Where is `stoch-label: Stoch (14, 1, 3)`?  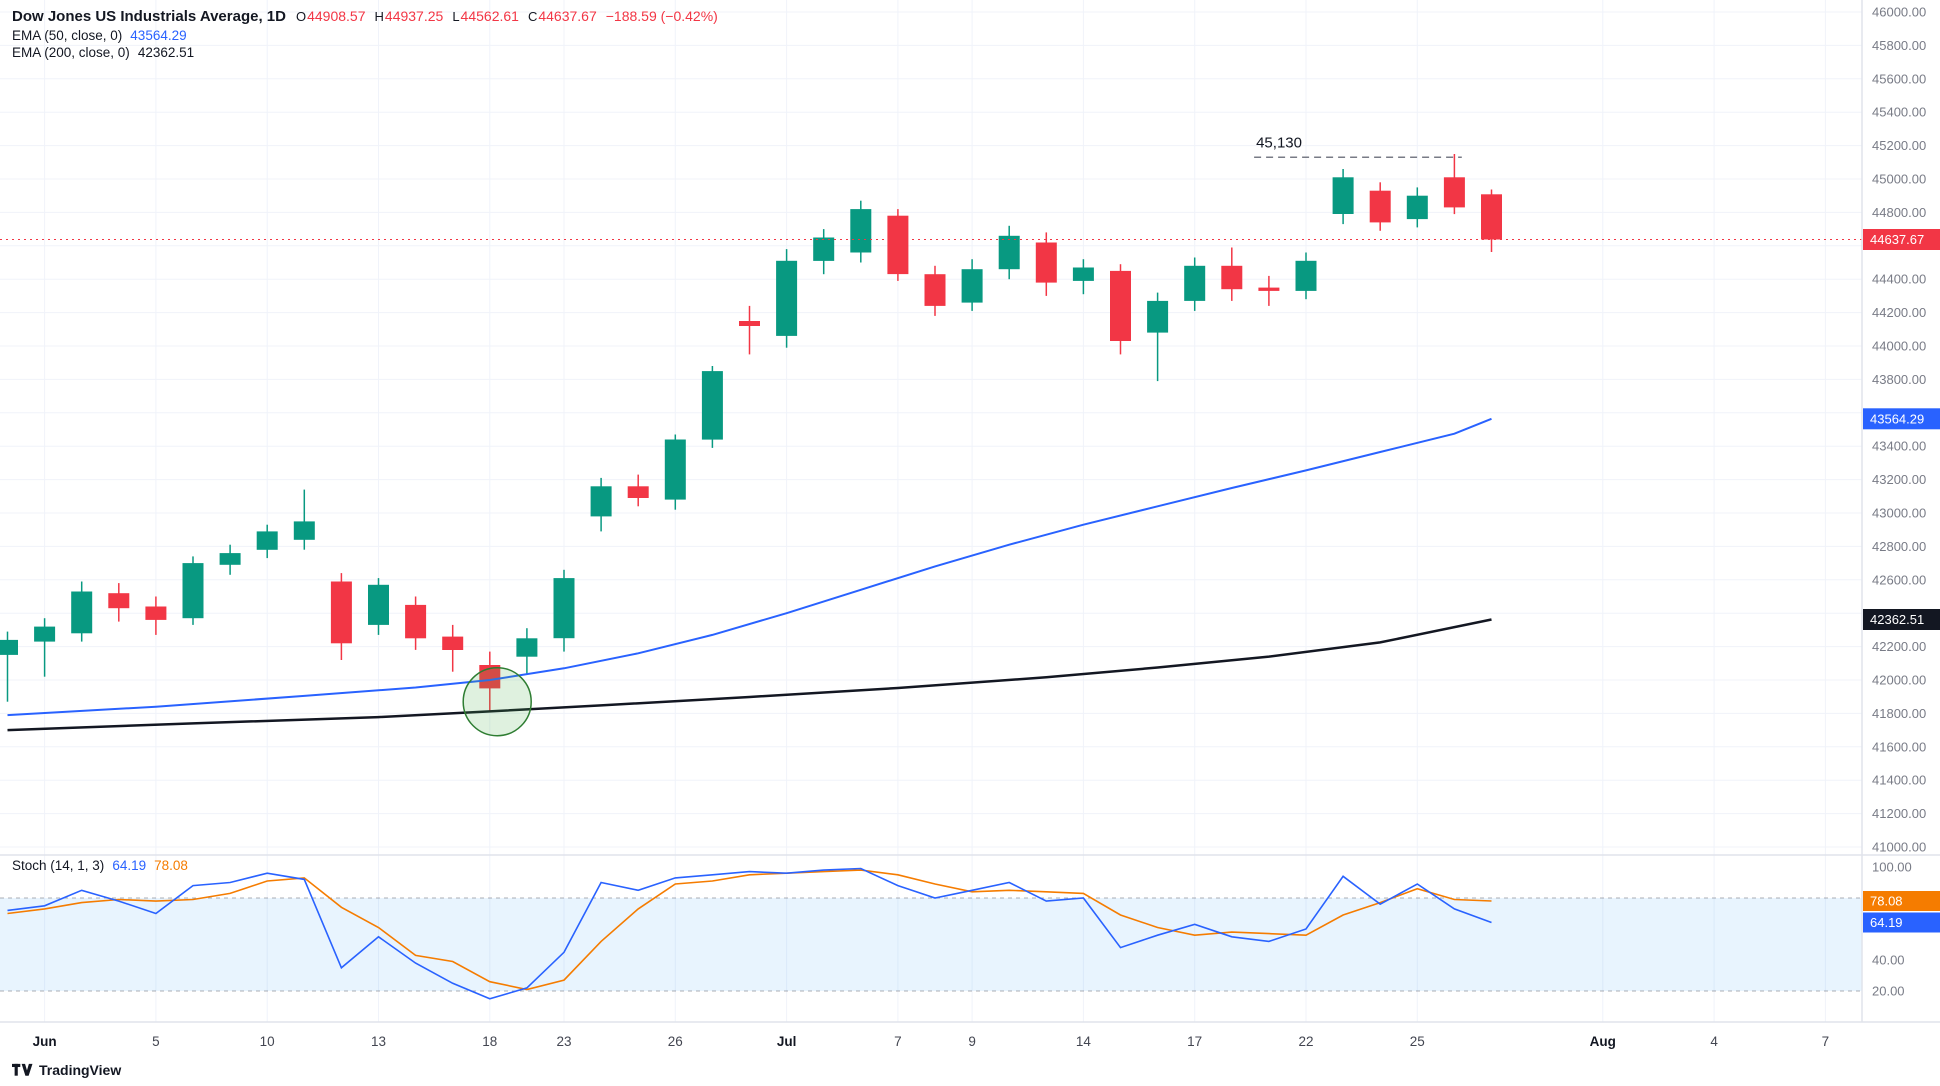
stoch-label: Stoch (14, 1, 3) is located at coordinates (58, 865).